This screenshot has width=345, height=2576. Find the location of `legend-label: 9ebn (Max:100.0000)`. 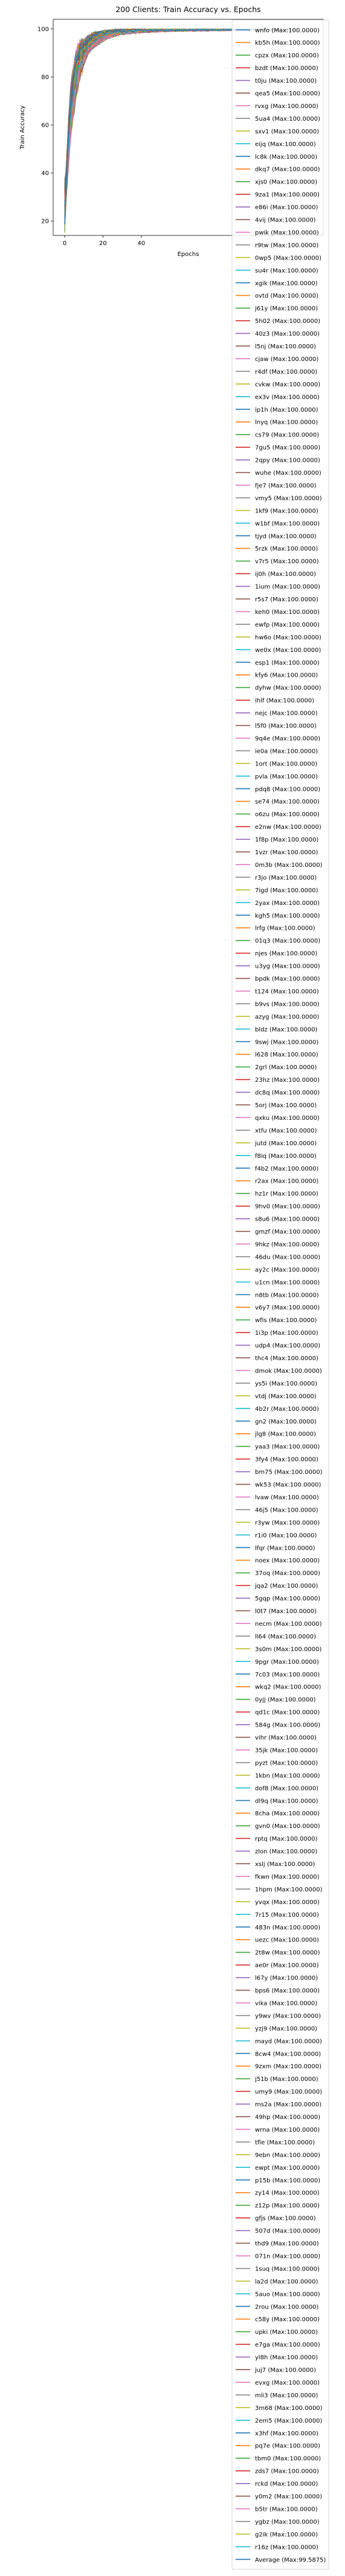

legend-label: 9ebn (Max:100.0000) is located at coordinates (288, 2155).